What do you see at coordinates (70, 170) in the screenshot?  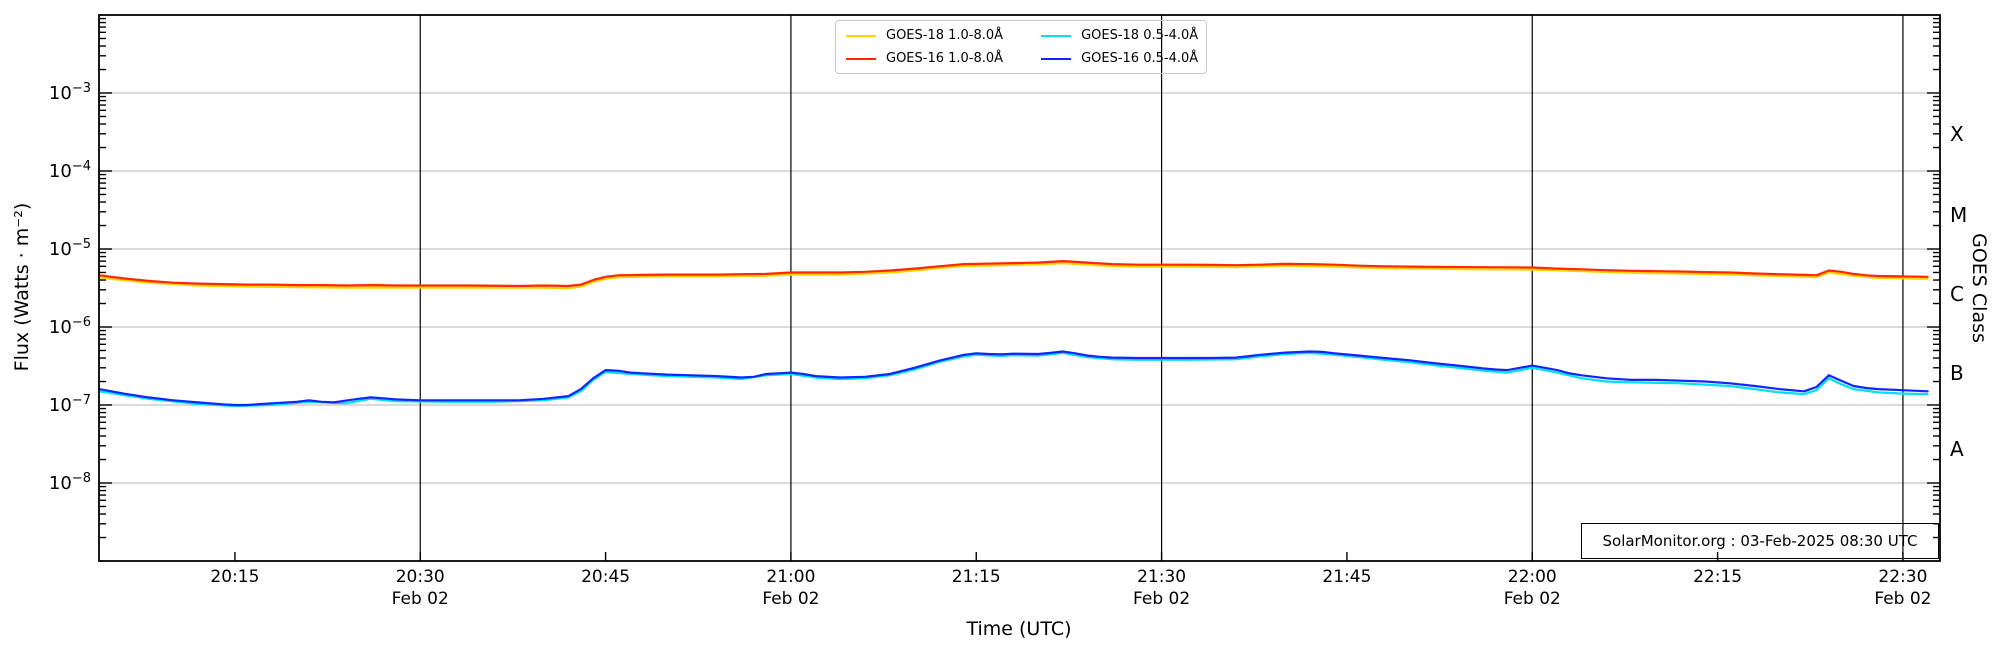 I see `y-tick-label: 10⁻⁴` at bounding box center [70, 170].